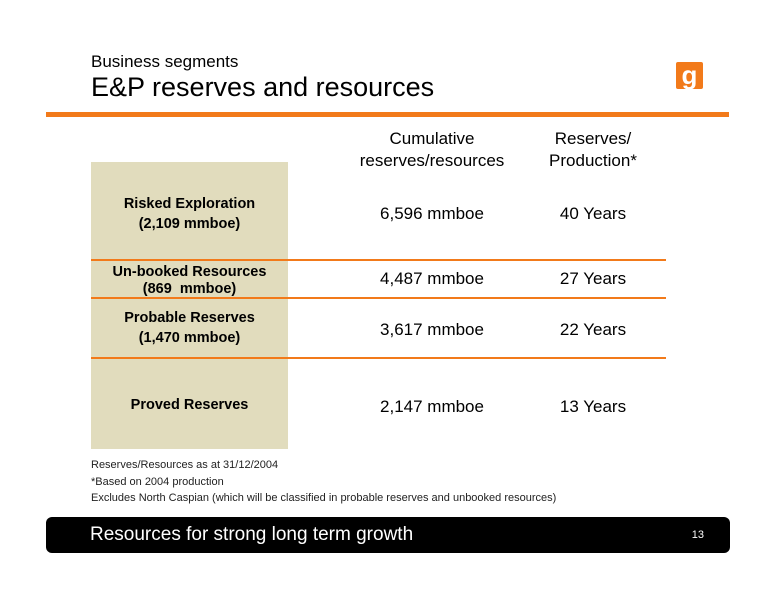  Describe the element at coordinates (593, 406) in the screenshot. I see `rp-value: 13 Years` at that location.